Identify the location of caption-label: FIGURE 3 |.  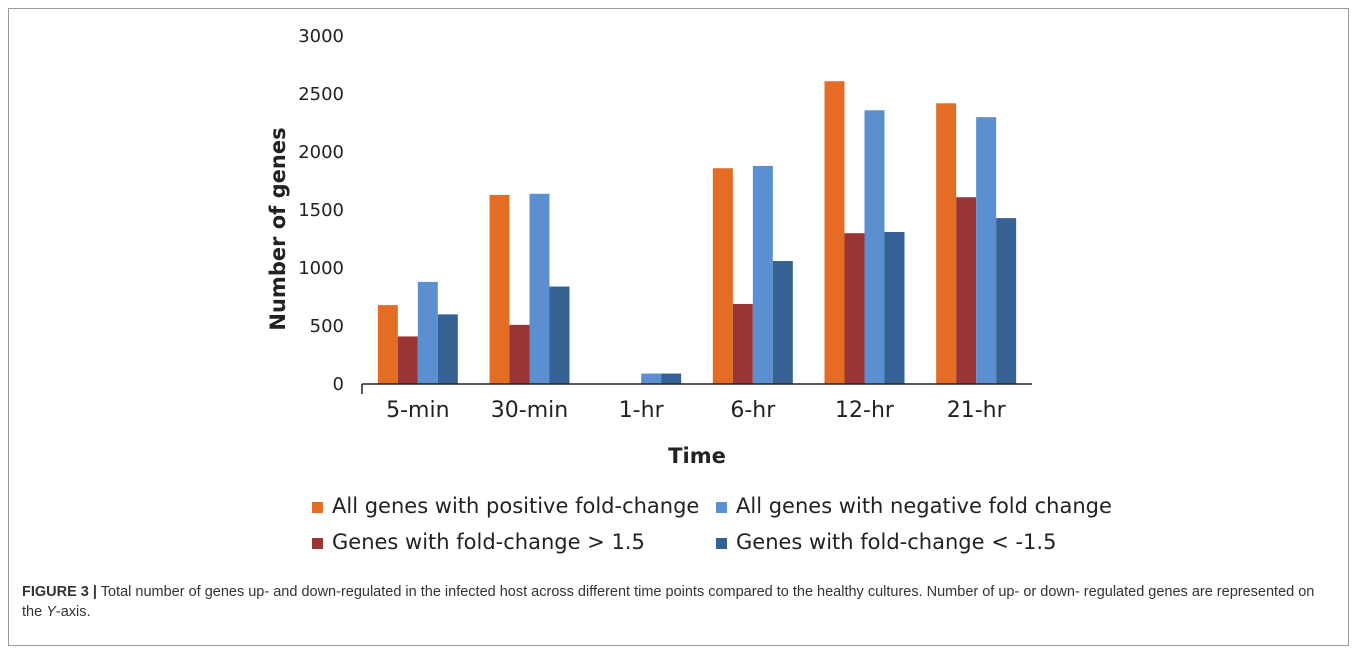
(59, 592).